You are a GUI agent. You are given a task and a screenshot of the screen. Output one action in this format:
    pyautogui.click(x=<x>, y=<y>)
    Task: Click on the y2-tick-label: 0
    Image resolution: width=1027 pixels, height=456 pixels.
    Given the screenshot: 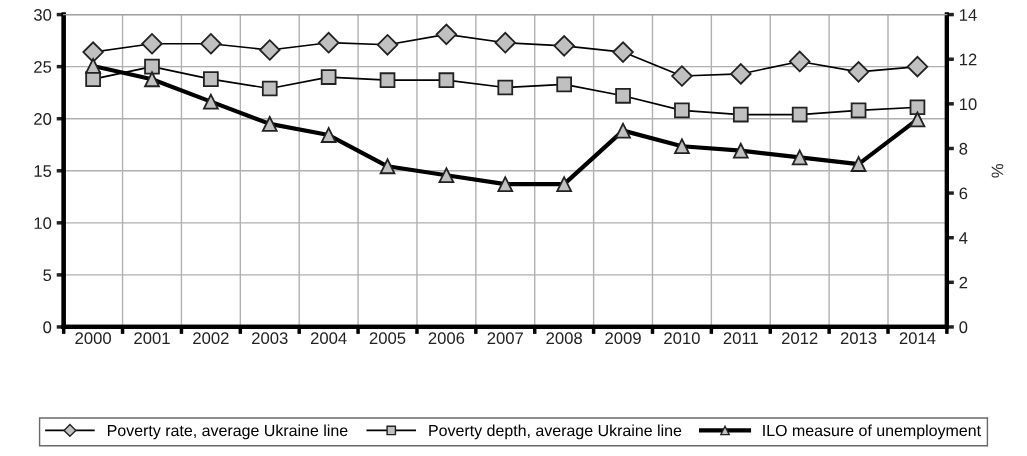 What is the action you would take?
    pyautogui.click(x=963, y=327)
    